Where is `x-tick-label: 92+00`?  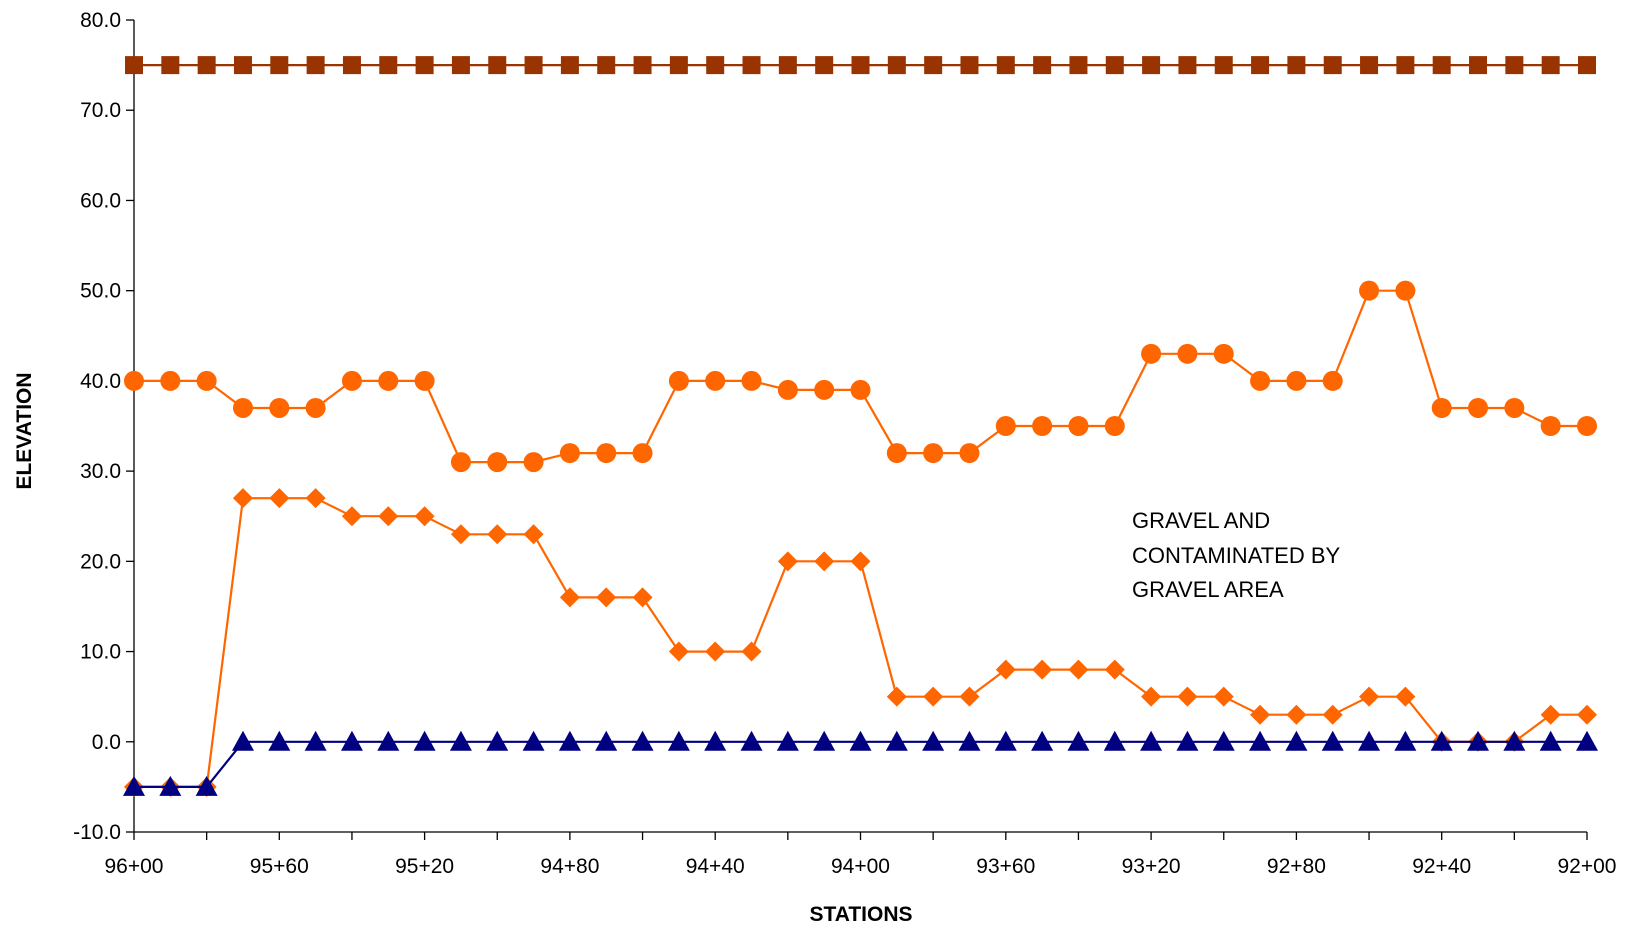 x-tick-label: 92+00 is located at coordinates (1587, 866).